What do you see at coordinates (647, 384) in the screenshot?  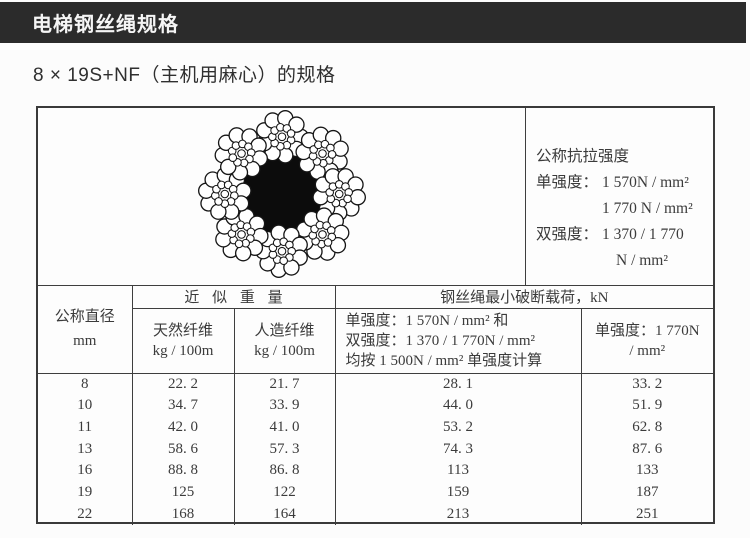 I see `cell-breaking-single: 33. 2` at bounding box center [647, 384].